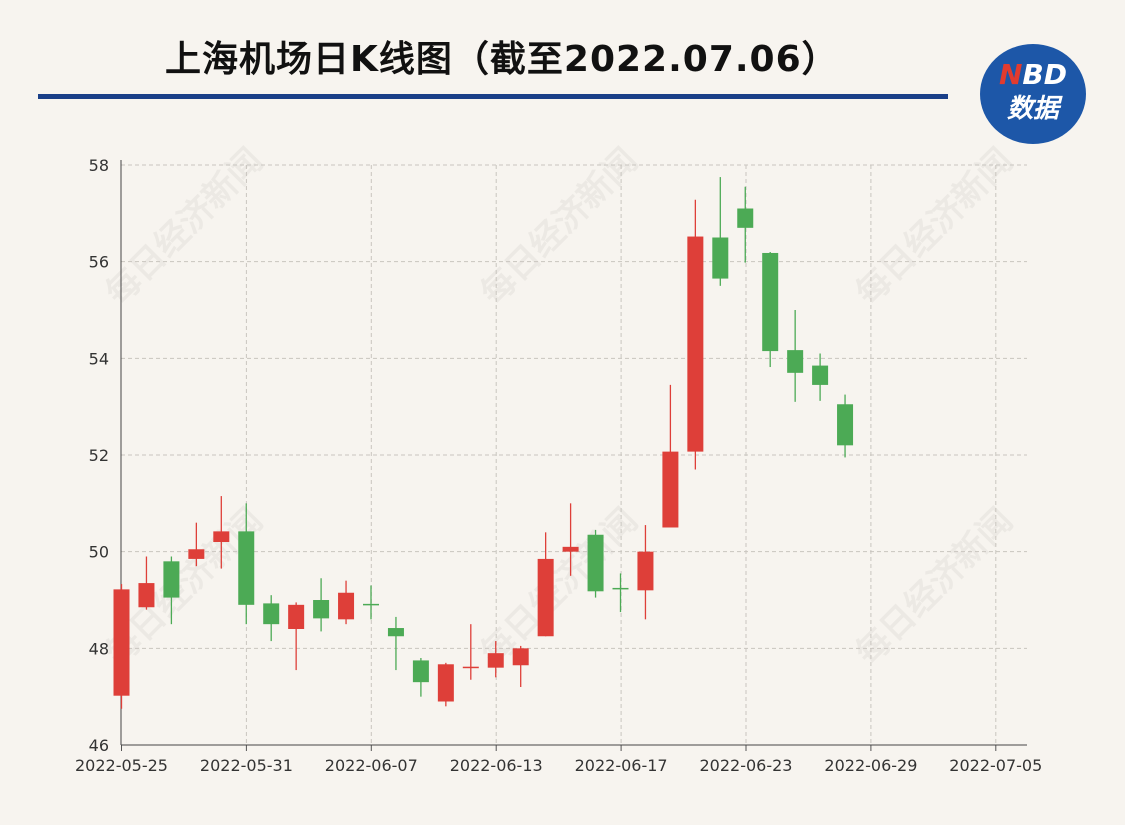  What do you see at coordinates (870, 765) in the screenshot?
I see `x-tick-label: 2022-06-29` at bounding box center [870, 765].